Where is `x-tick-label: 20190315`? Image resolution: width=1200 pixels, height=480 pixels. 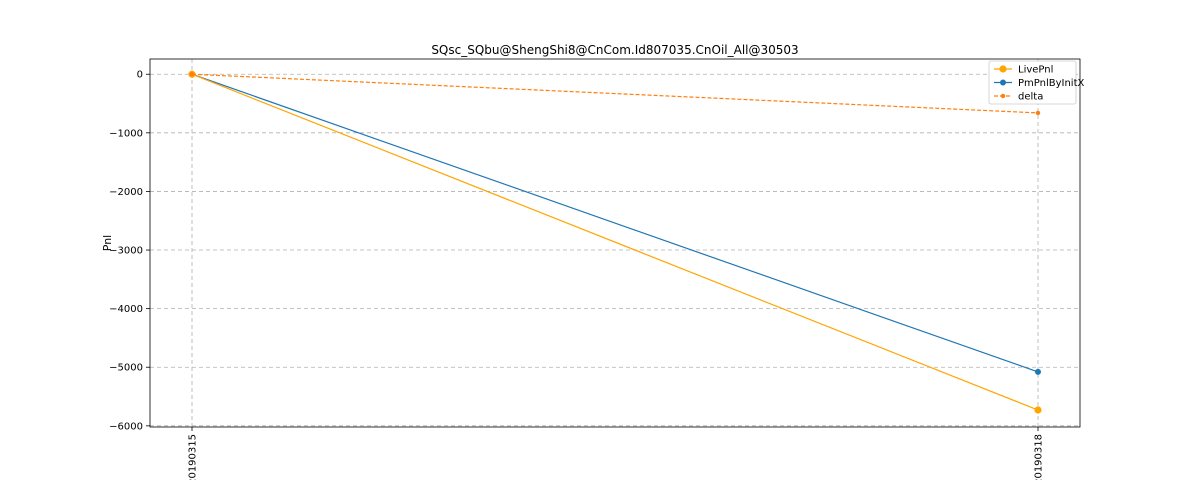 x-tick-label: 20190315 is located at coordinates (193, 457).